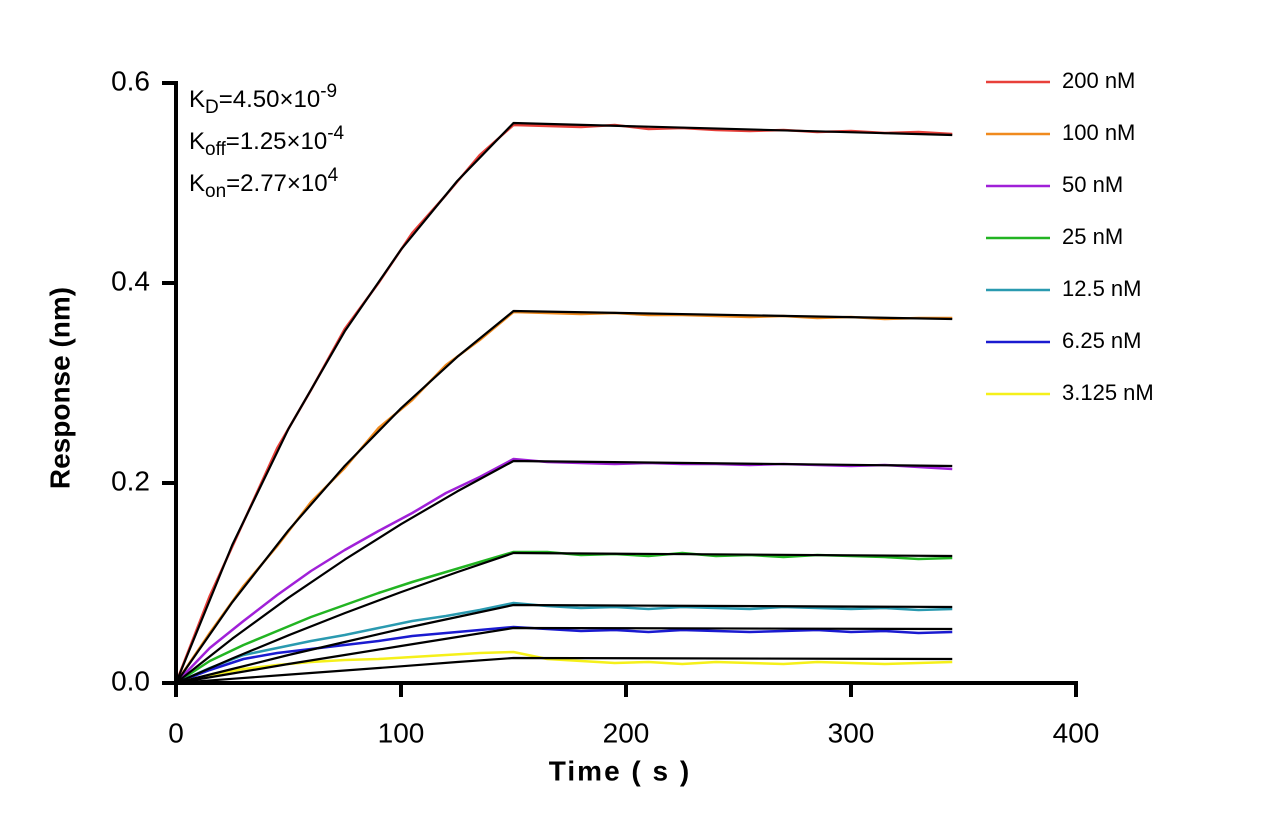 This screenshot has width=1265, height=836. What do you see at coordinates (130, 80) in the screenshot?
I see `y-tick-label: 0.6` at bounding box center [130, 80].